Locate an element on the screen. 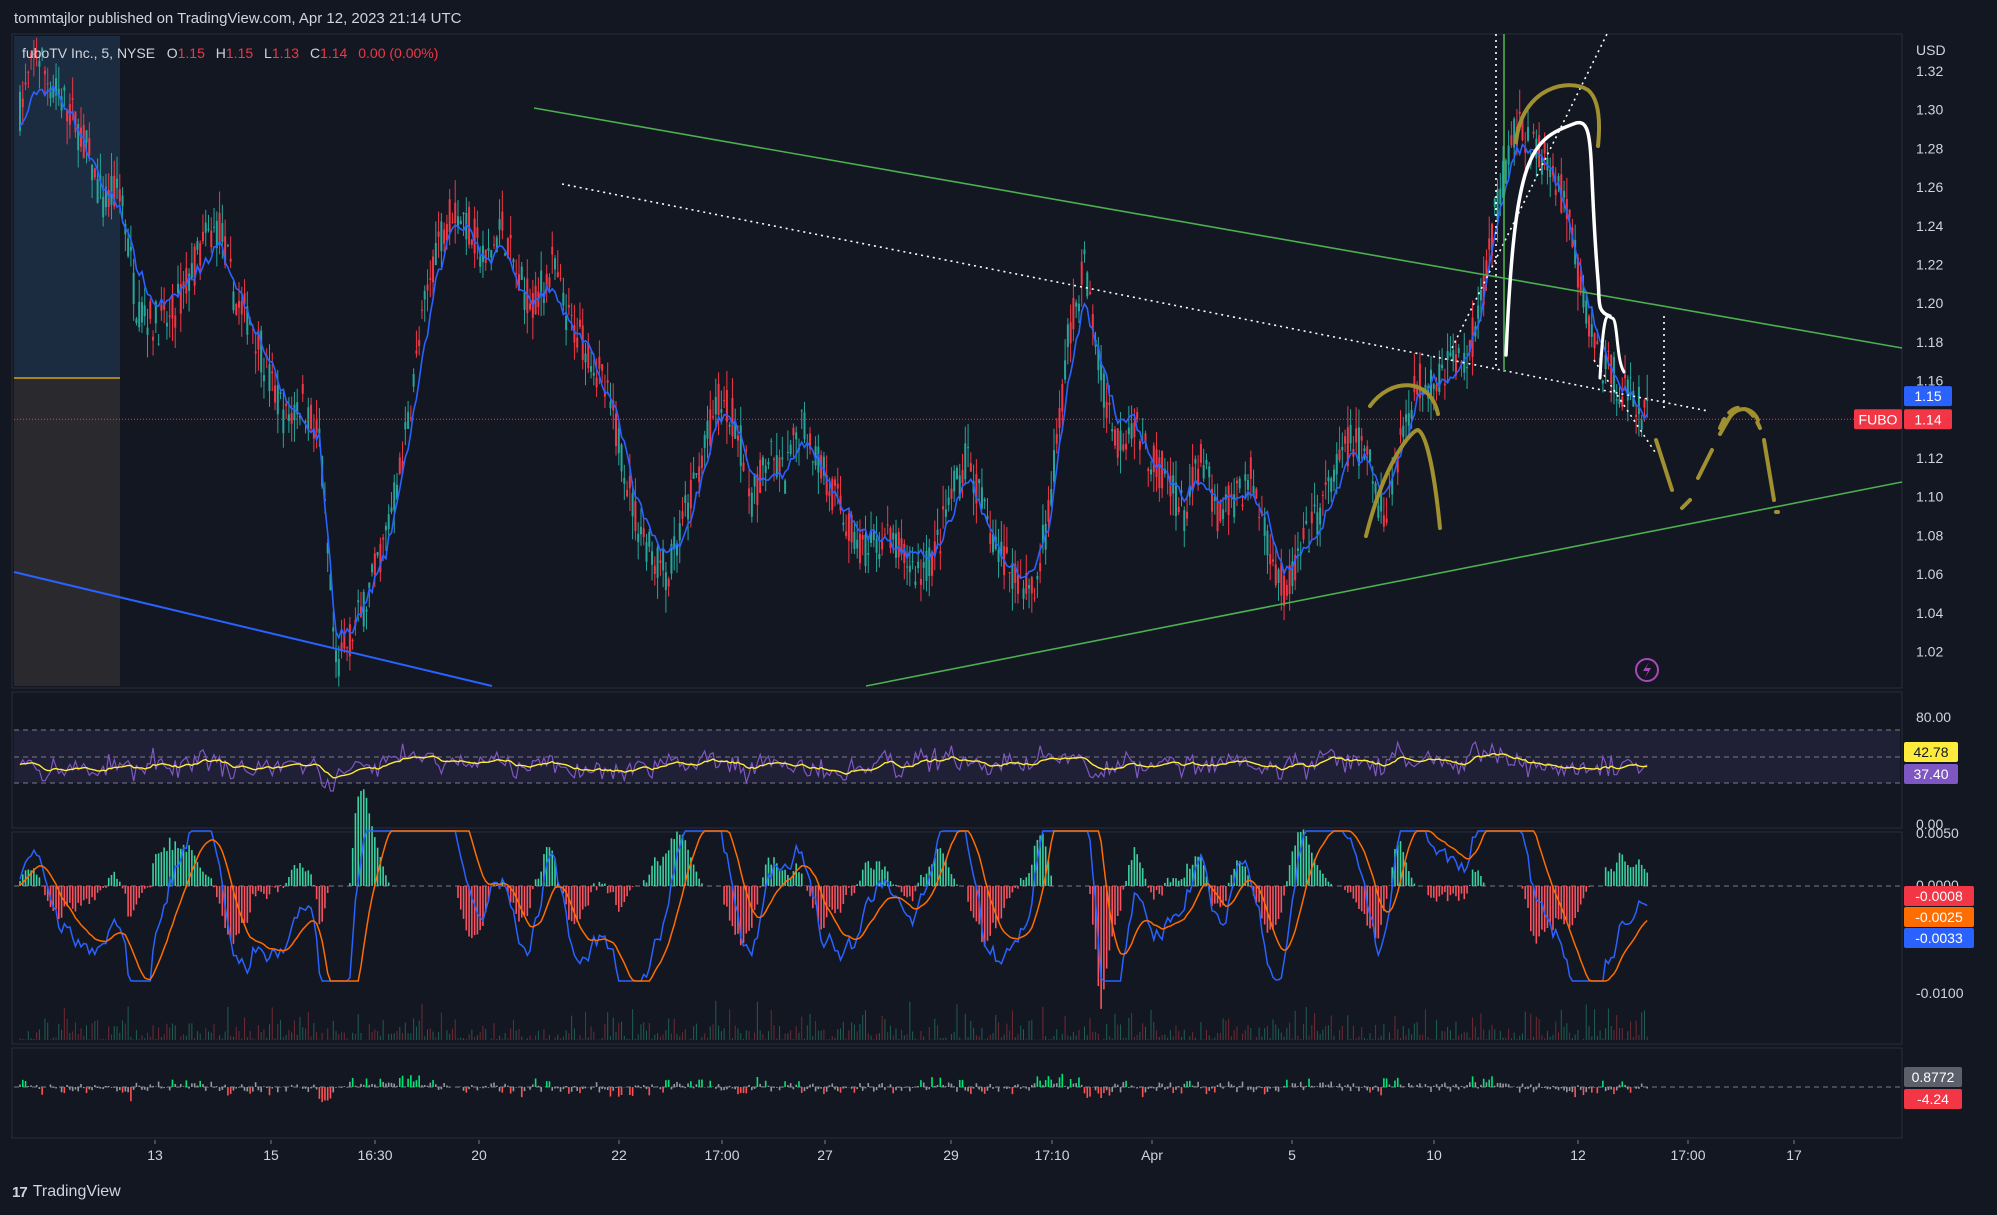 This screenshot has width=1997, height=1215. tradingview-footer: 17 TradingView is located at coordinates (66, 1192).